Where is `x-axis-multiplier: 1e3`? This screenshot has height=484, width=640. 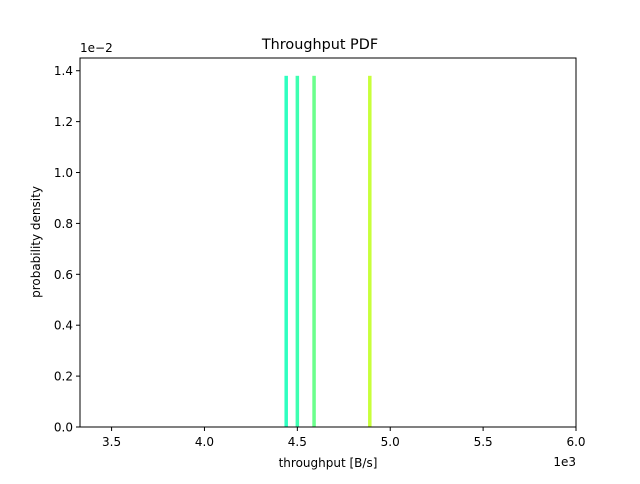 x-axis-multiplier: 1e3 is located at coordinates (564, 462).